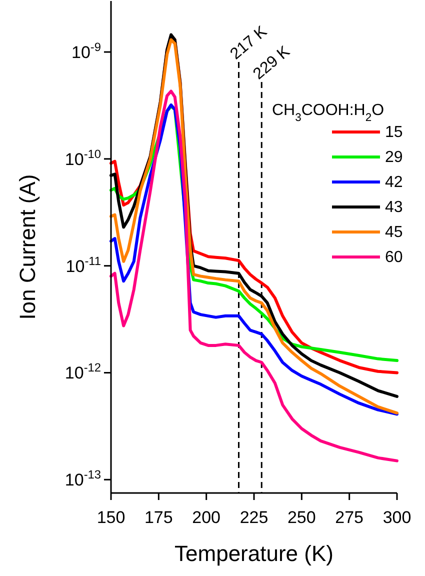 The image size is (425, 576). What do you see at coordinates (394, 232) in the screenshot?
I see `legend-label: 45` at bounding box center [394, 232].